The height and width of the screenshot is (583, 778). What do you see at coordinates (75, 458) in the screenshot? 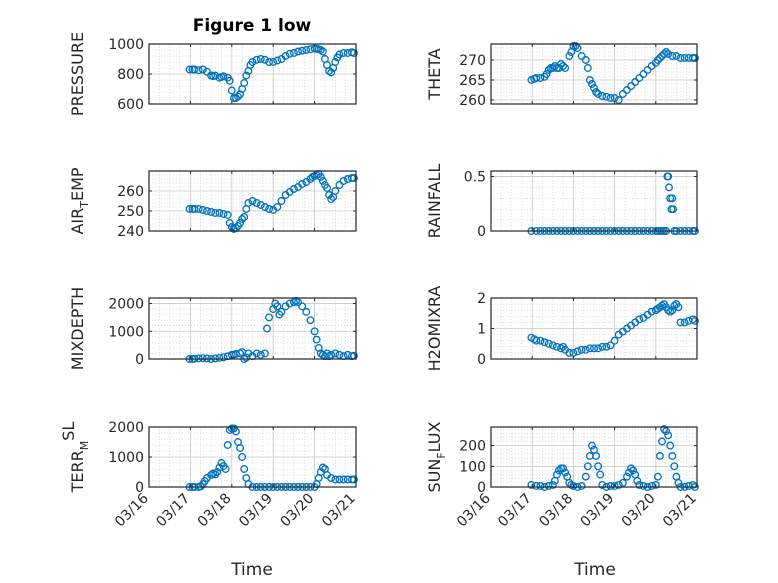
I see `y-axis-label: TERRMSL` at bounding box center [75, 458].